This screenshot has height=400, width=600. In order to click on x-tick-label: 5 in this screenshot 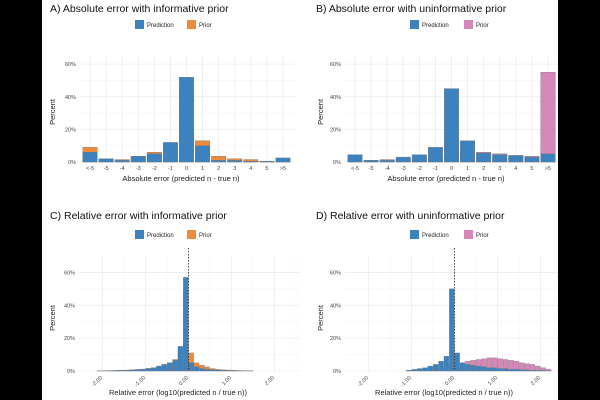, I will do `click(531, 169)`.